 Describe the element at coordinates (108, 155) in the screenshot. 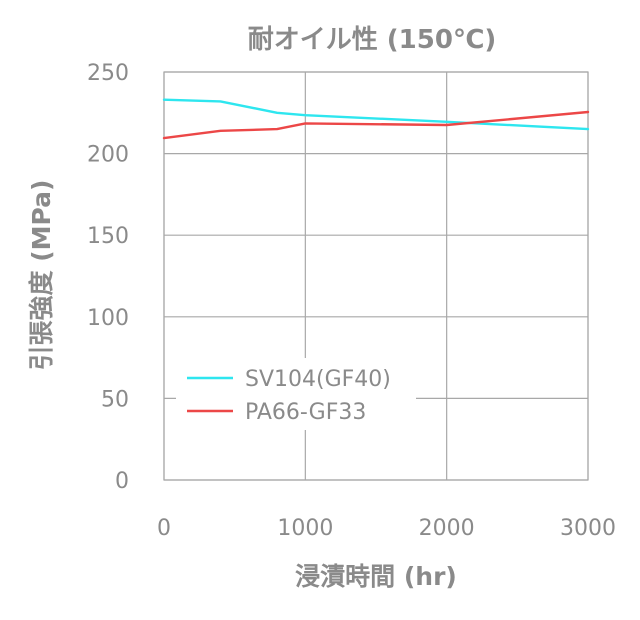

I see `y-tick-label: 200` at that location.